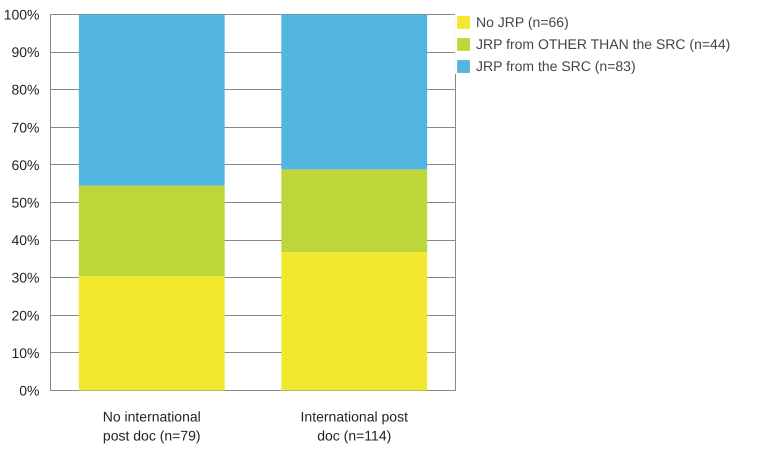  What do you see at coordinates (151, 426) in the screenshot?
I see `x-tick-label: No international post doc (n=79)` at bounding box center [151, 426].